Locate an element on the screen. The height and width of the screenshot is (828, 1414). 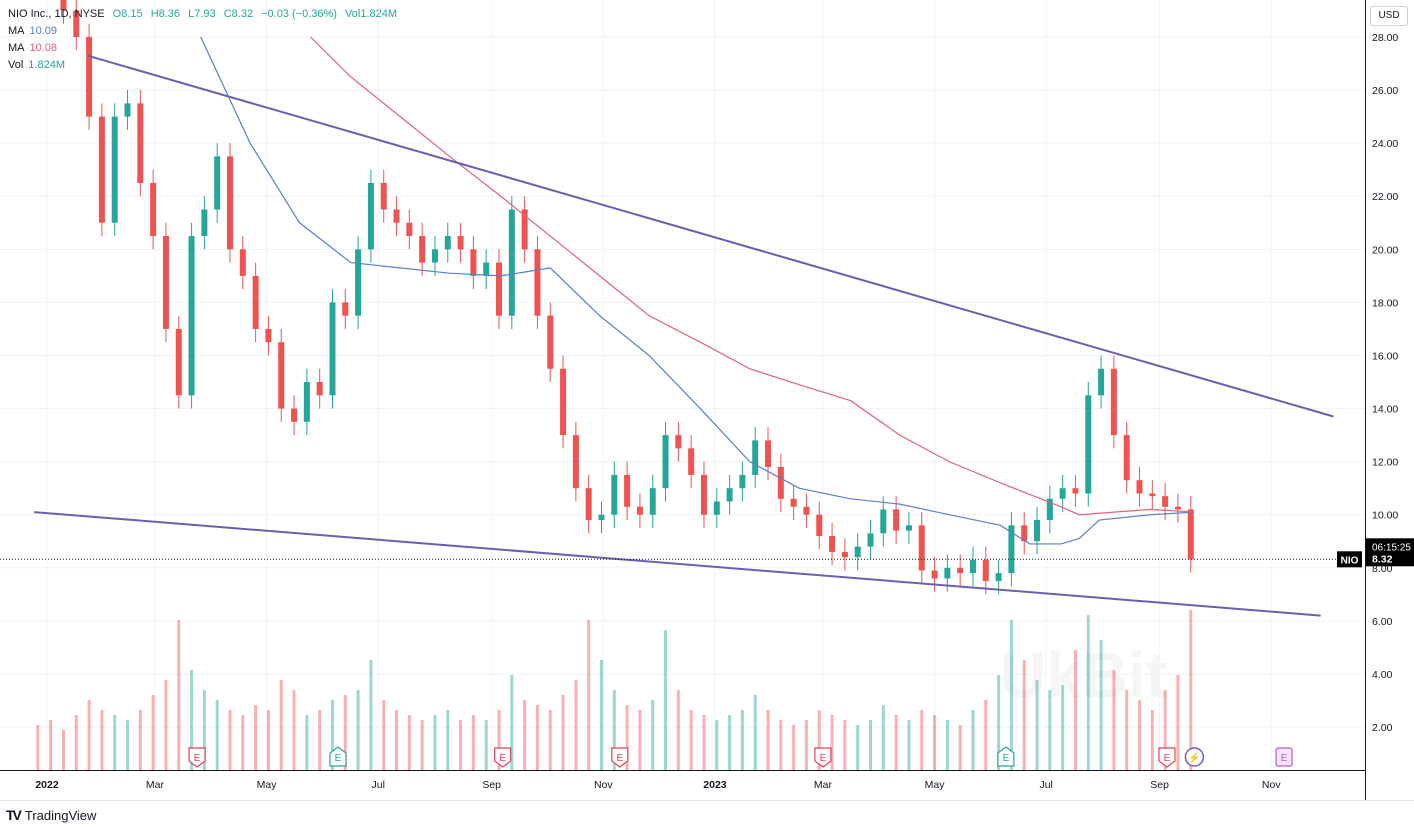
time-axis: 2022 Mar May Jul Sep Nov 2023 Mar May Jul Sep Nov is located at coordinates (658, 785).